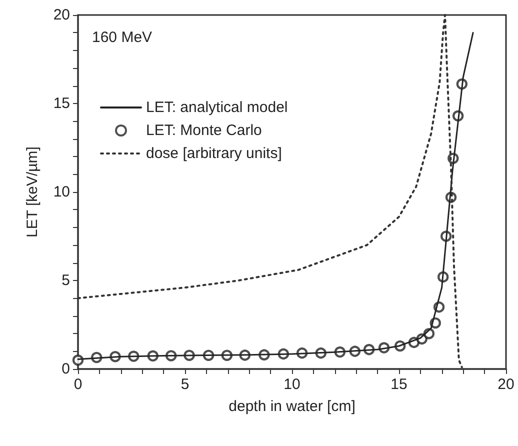  I want to click on x-tick-label: 10, so click(292, 384).